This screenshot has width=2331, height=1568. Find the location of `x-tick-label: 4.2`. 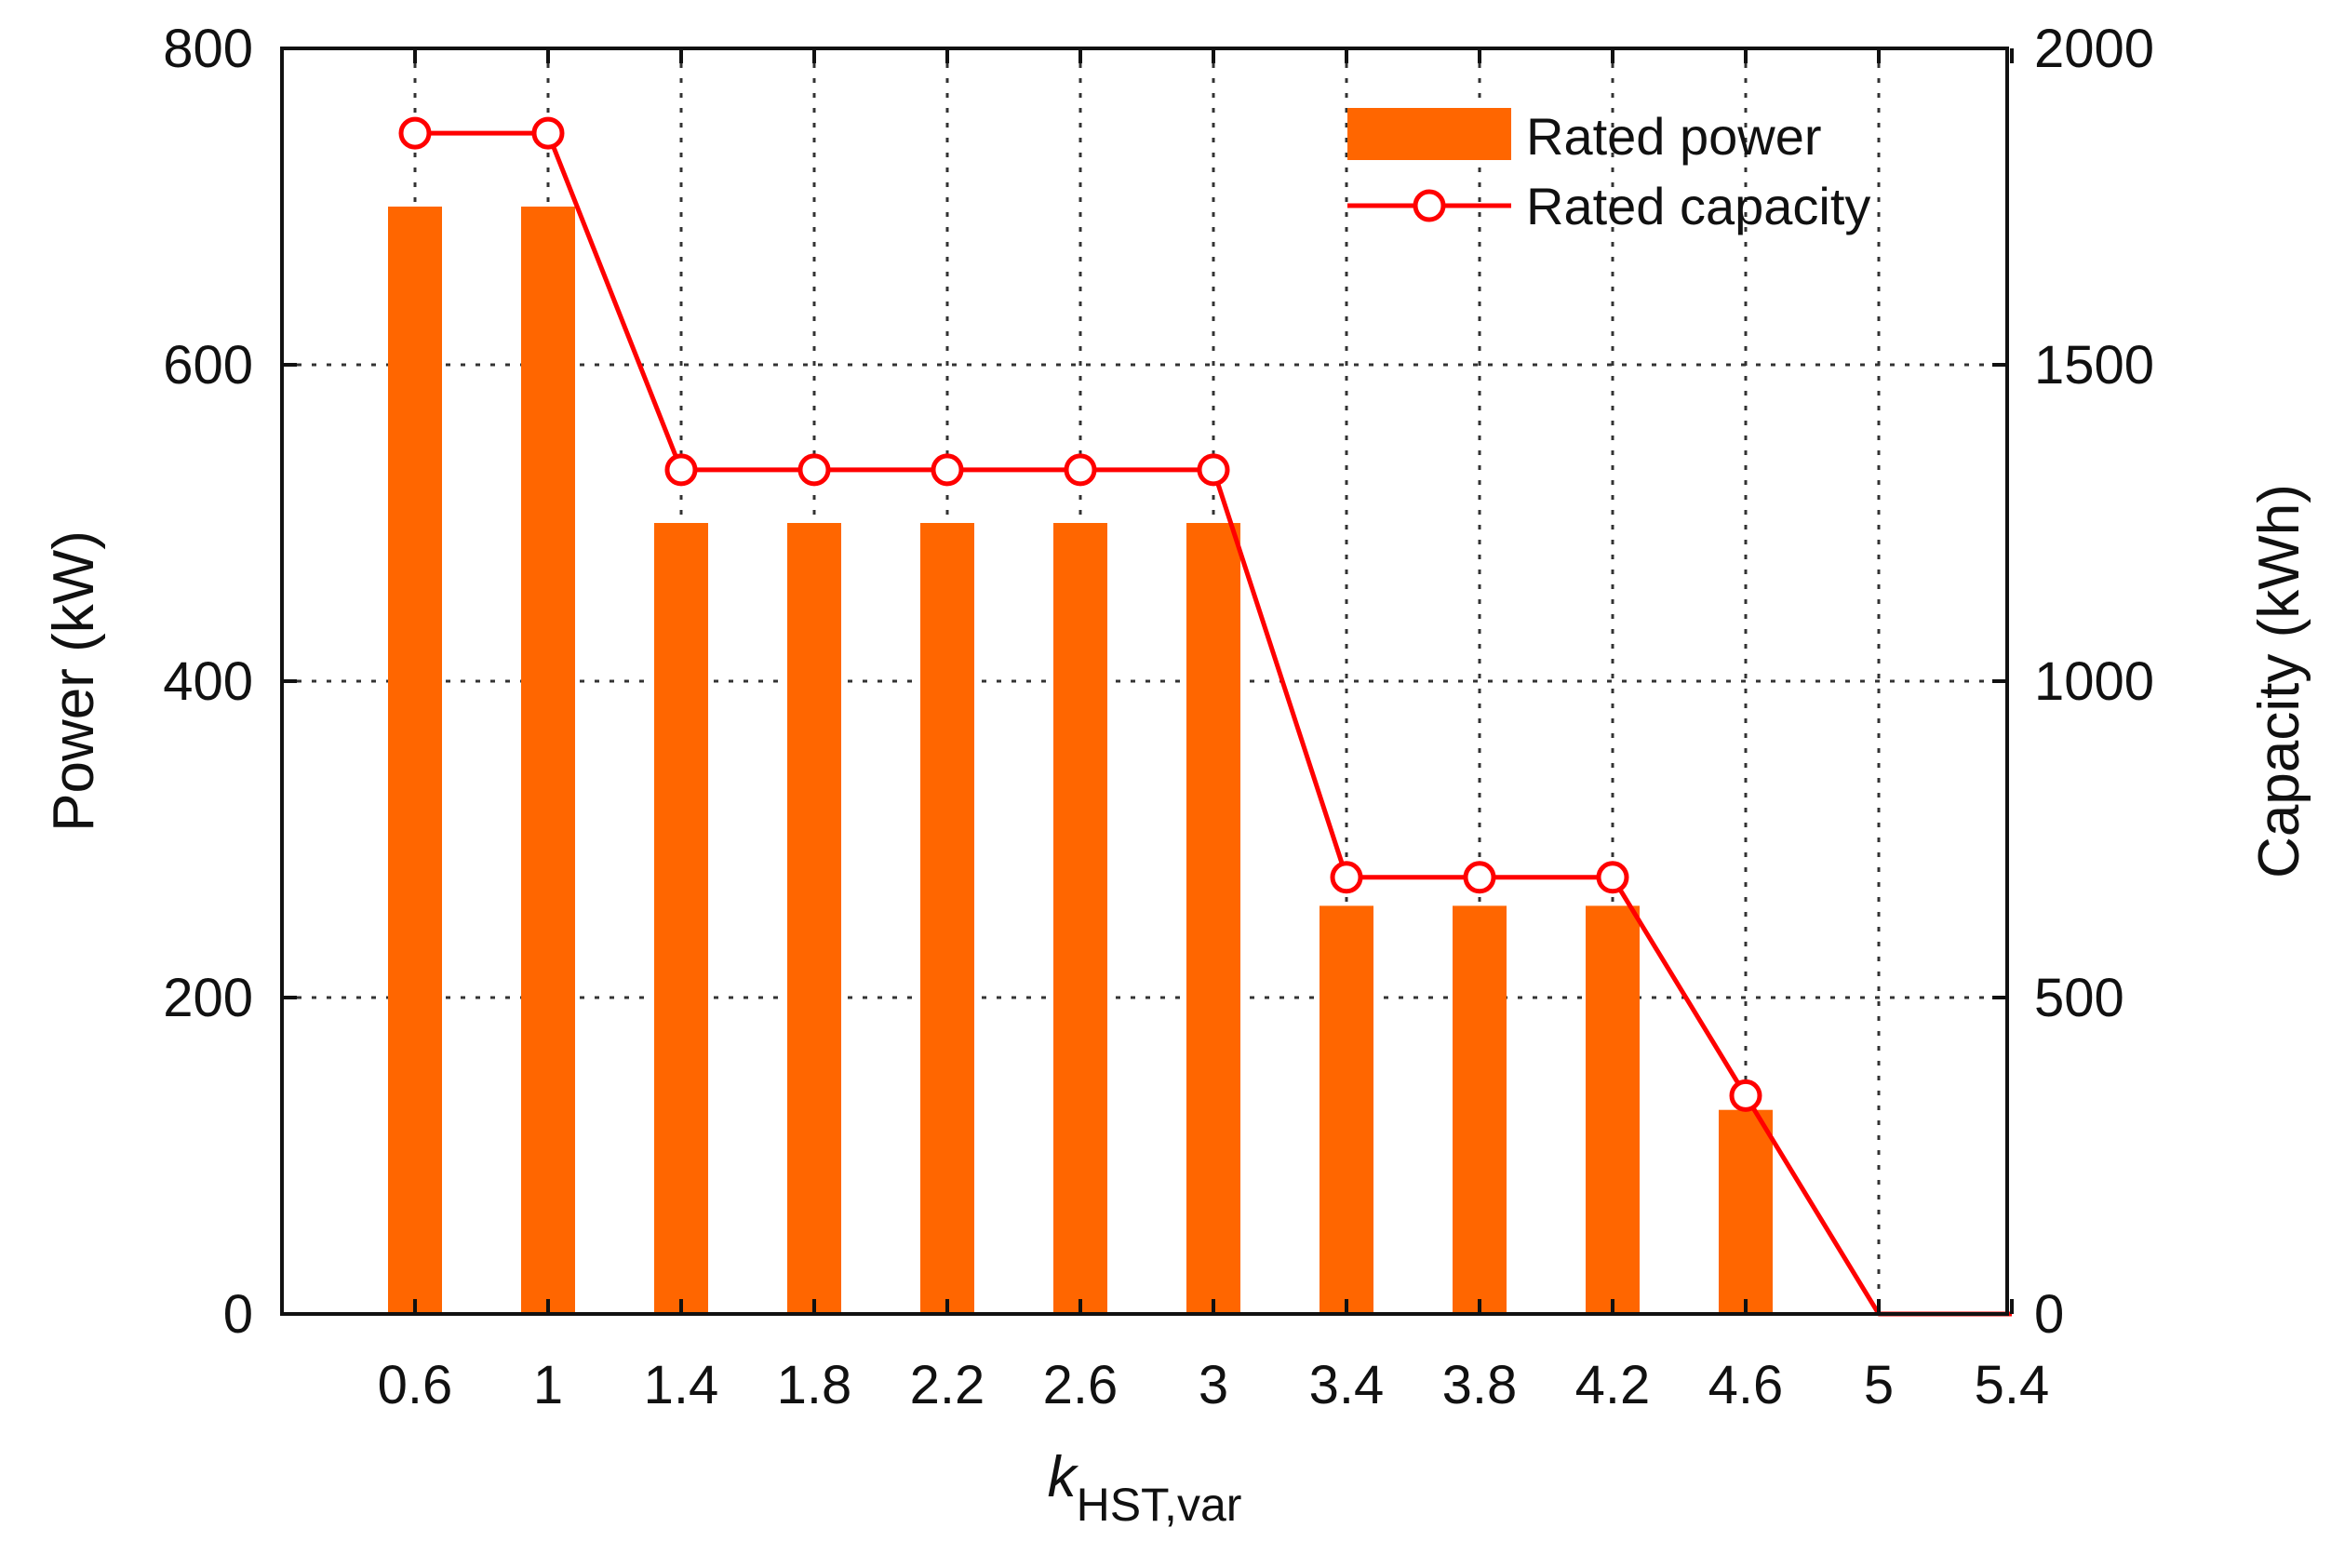

x-tick-label: 4.2 is located at coordinates (1613, 1385).